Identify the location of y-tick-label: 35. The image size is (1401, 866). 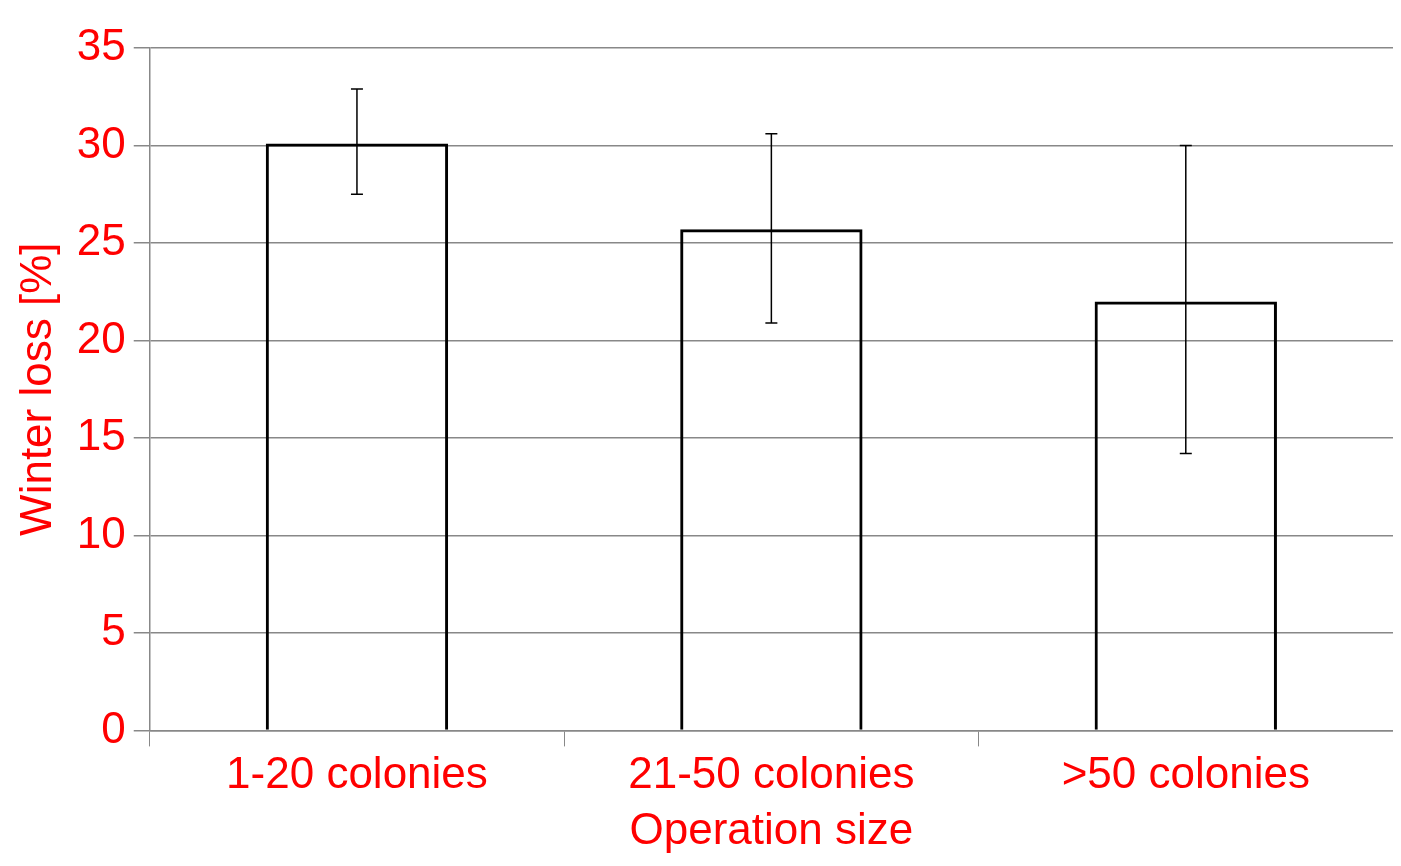
(101, 45).